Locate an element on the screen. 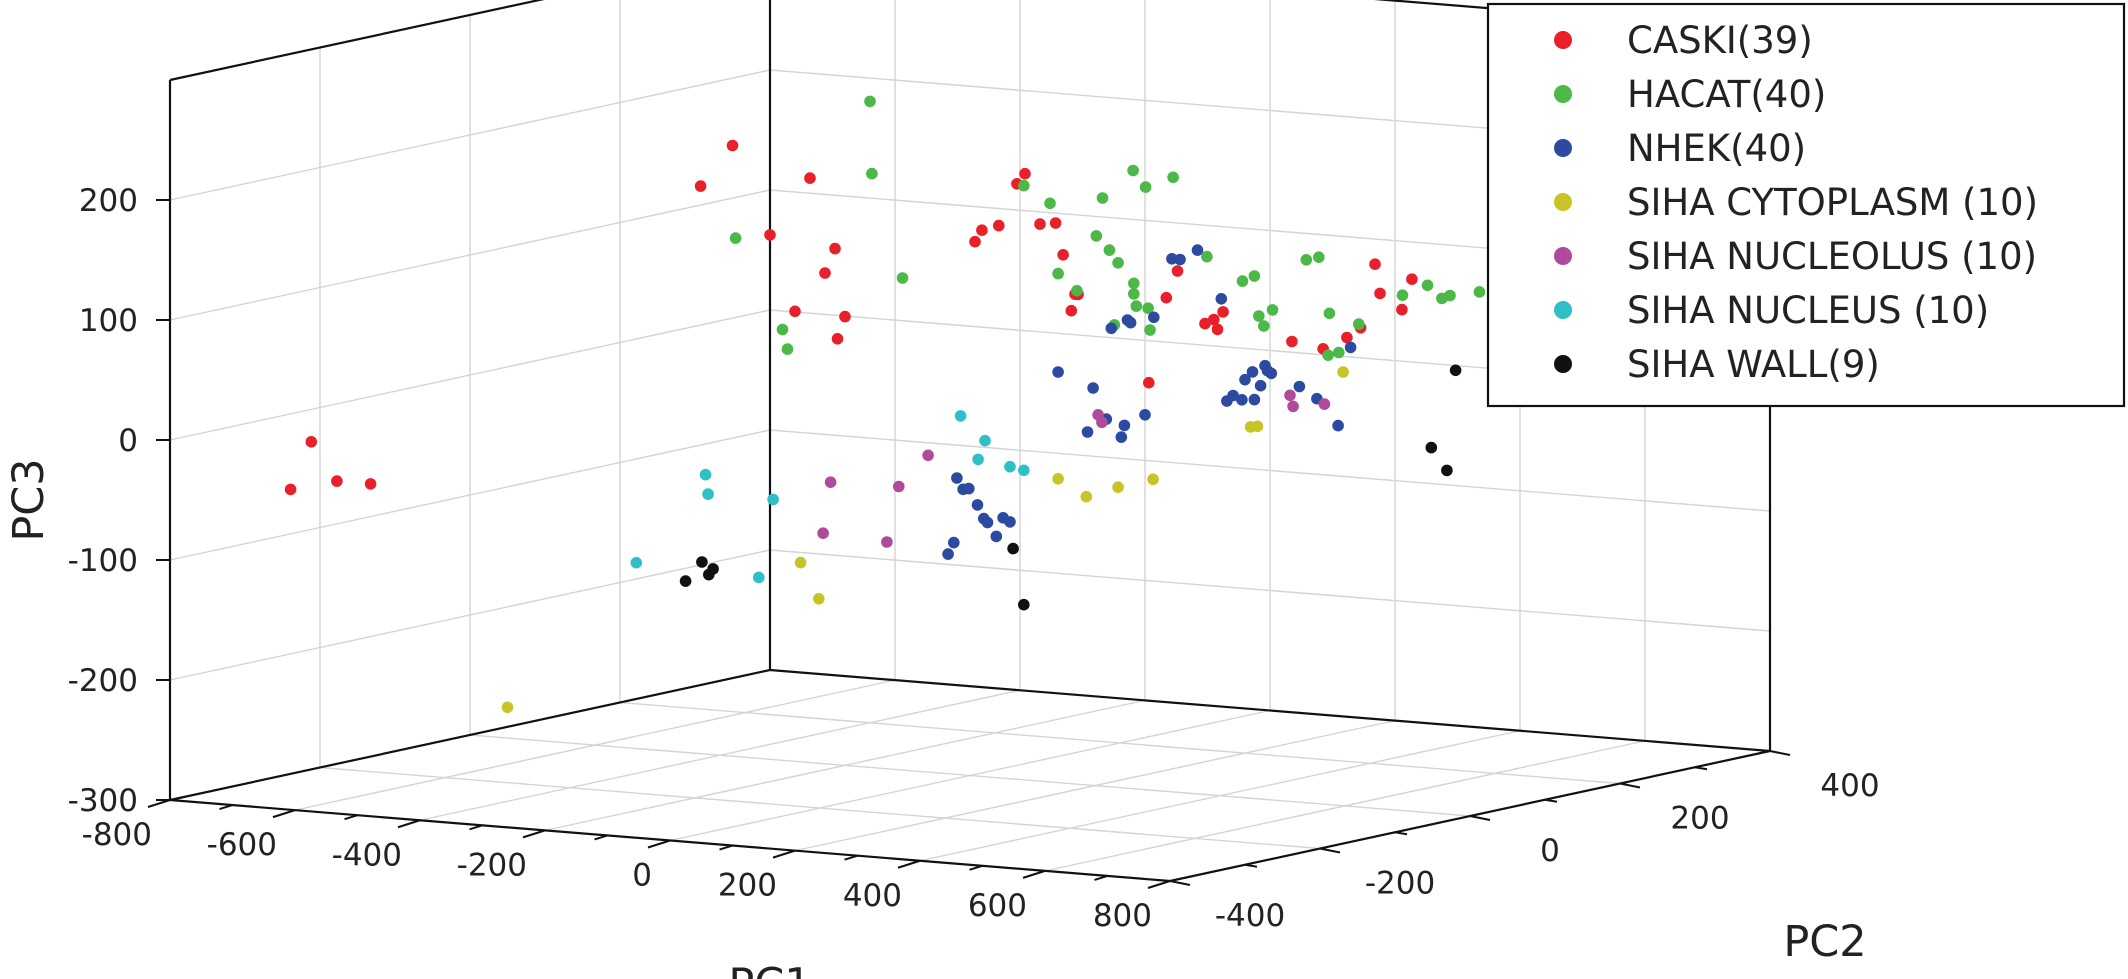  pc1-tick-label: 800 is located at coordinates (1122, 916).